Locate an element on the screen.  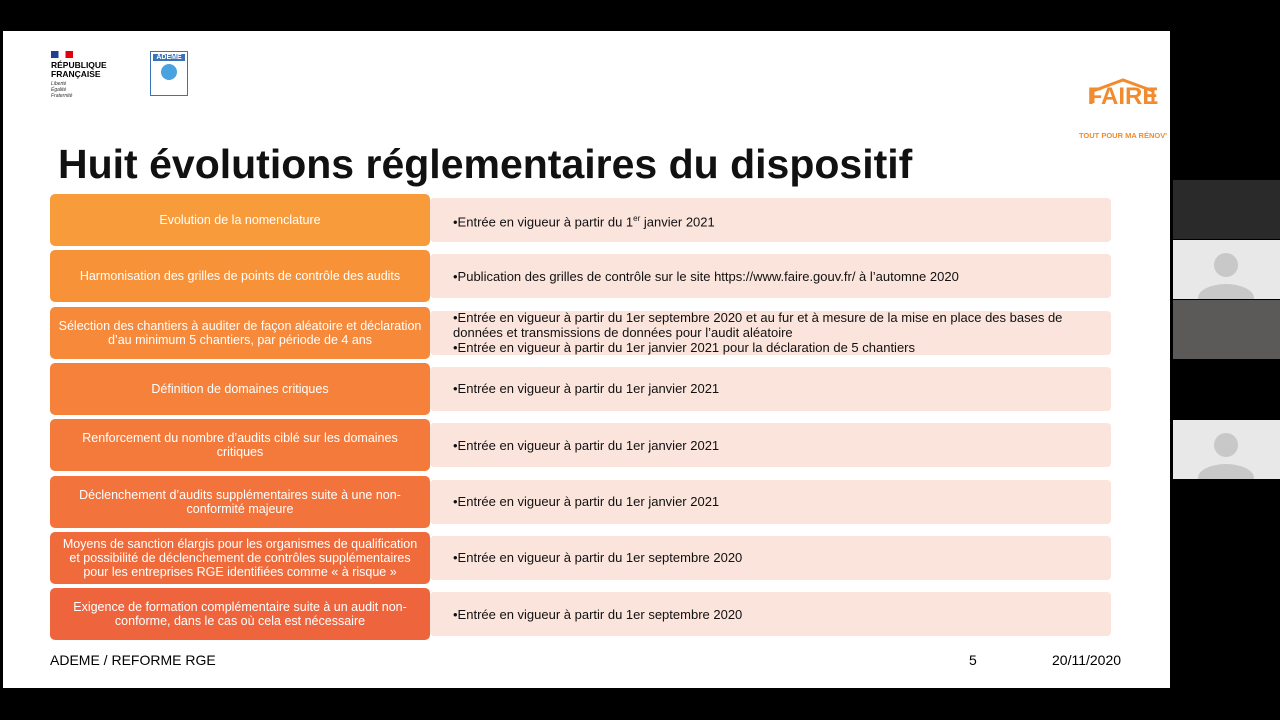
faire-tagline: TOUT POUR MA RÉNOV' is located at coordinates (1123, 135).